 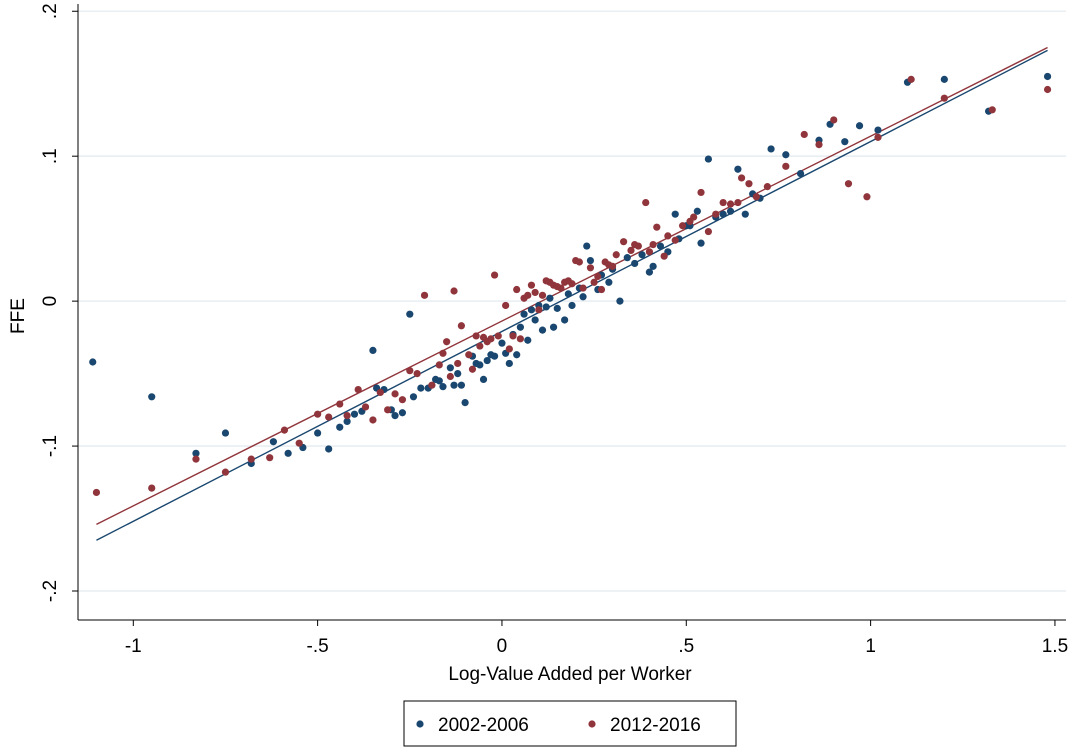 What do you see at coordinates (483, 725) in the screenshot?
I see `legend-label: 2002-2006` at bounding box center [483, 725].